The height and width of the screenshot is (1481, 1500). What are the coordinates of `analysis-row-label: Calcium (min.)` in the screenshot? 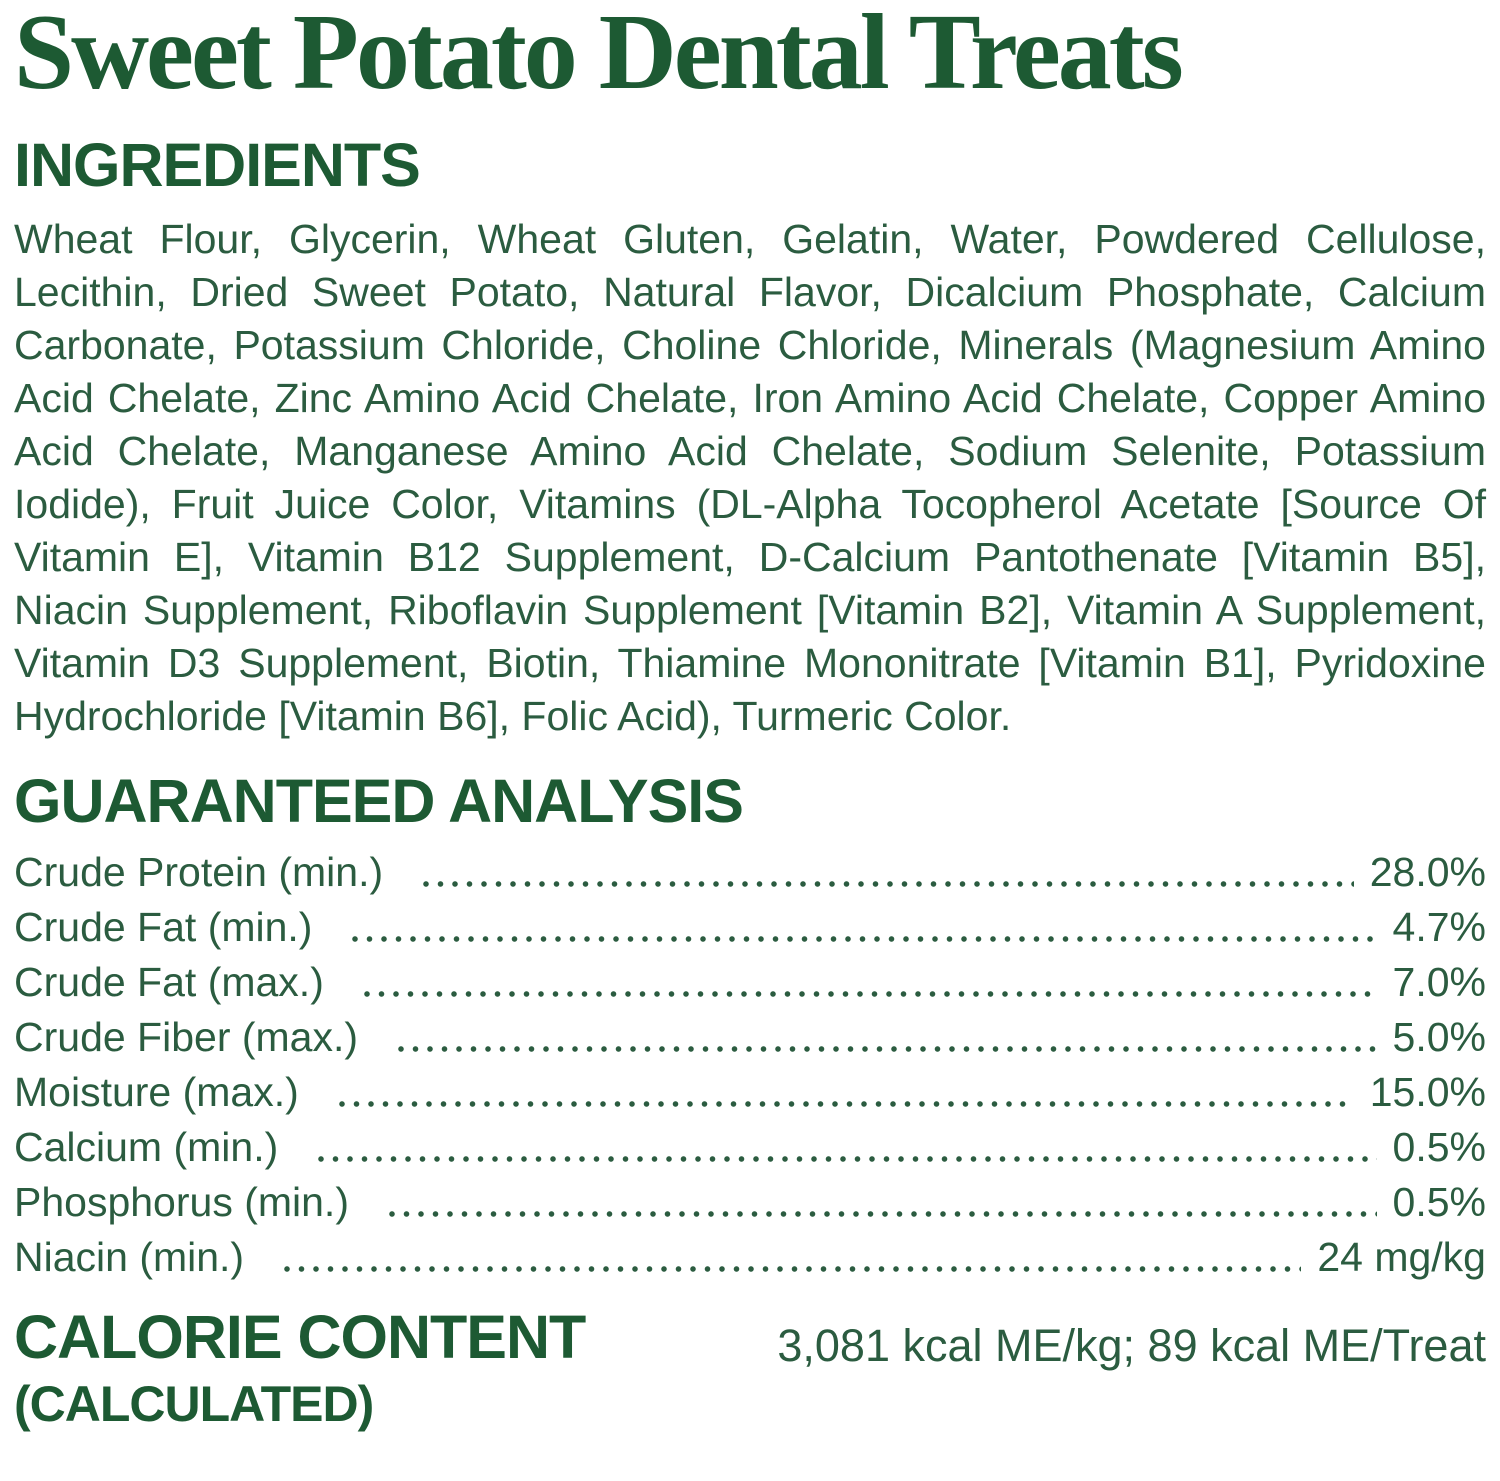 It's located at (146, 1146).